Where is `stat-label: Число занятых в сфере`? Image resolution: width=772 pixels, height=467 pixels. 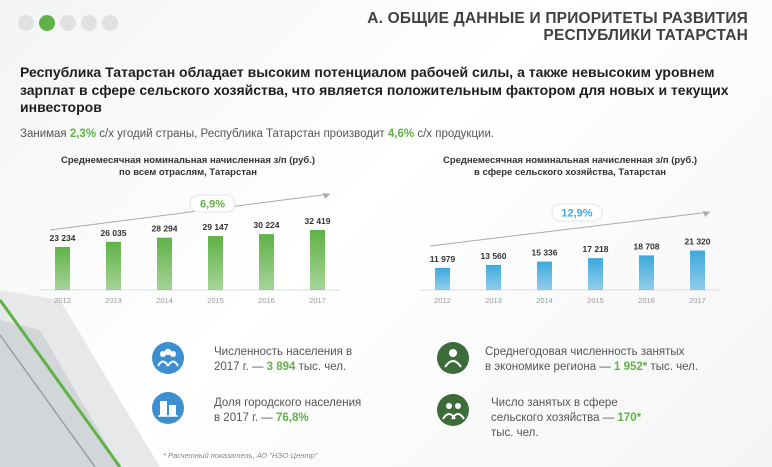 stat-label: Число занятых в сфере is located at coordinates (554, 403).